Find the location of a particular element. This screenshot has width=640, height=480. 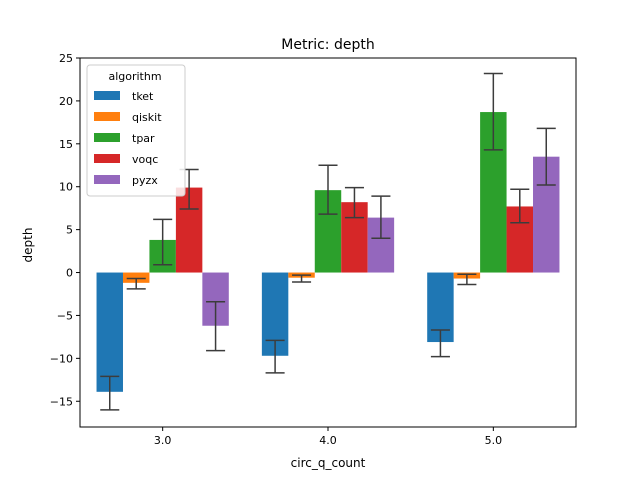

y-tick-label: 25 is located at coordinates (66, 58).